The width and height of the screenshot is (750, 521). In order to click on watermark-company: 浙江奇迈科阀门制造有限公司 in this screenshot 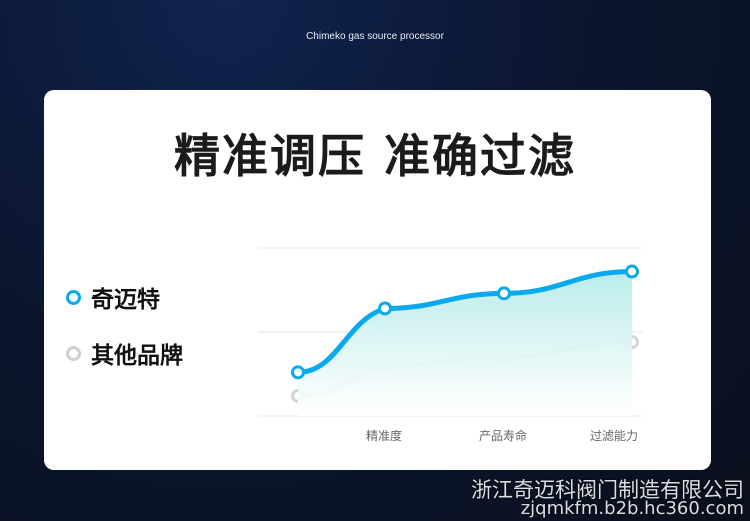, I will do `click(607, 490)`.